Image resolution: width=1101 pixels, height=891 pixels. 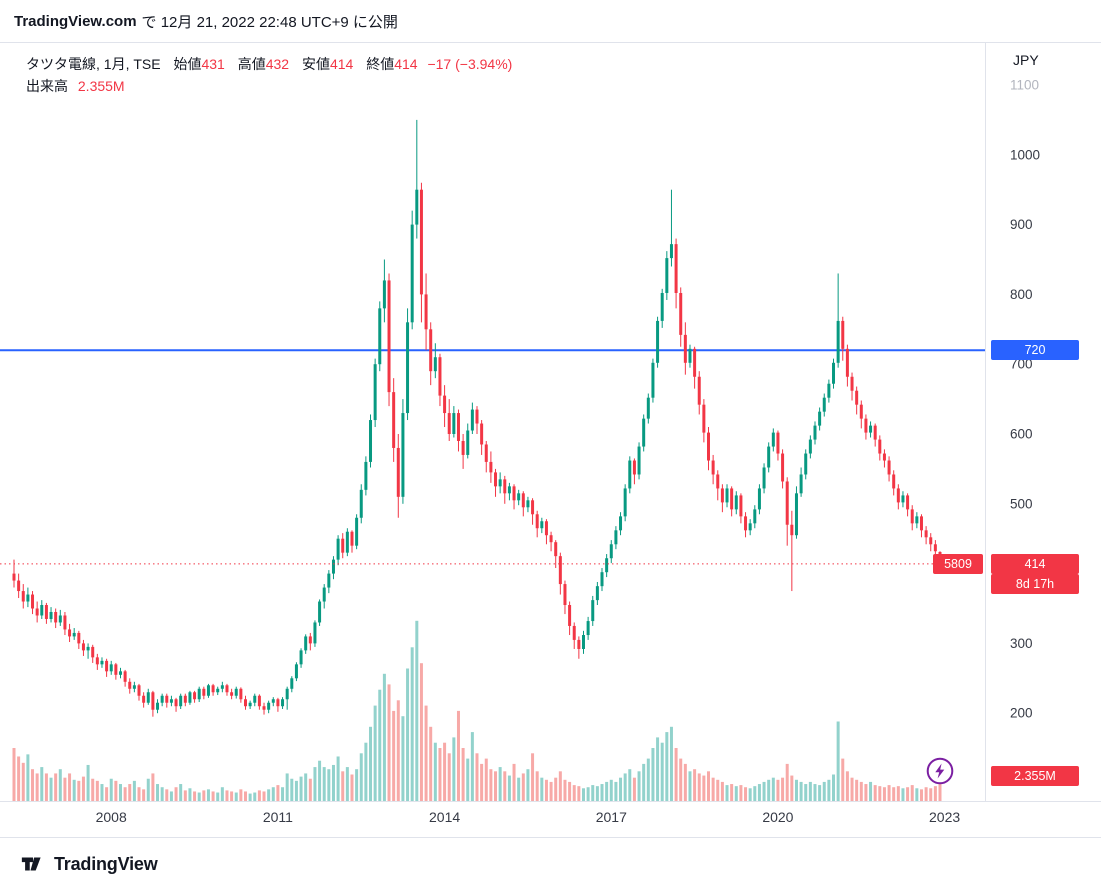 I want to click on price-tick-label: 1000, so click(x=1025, y=154).